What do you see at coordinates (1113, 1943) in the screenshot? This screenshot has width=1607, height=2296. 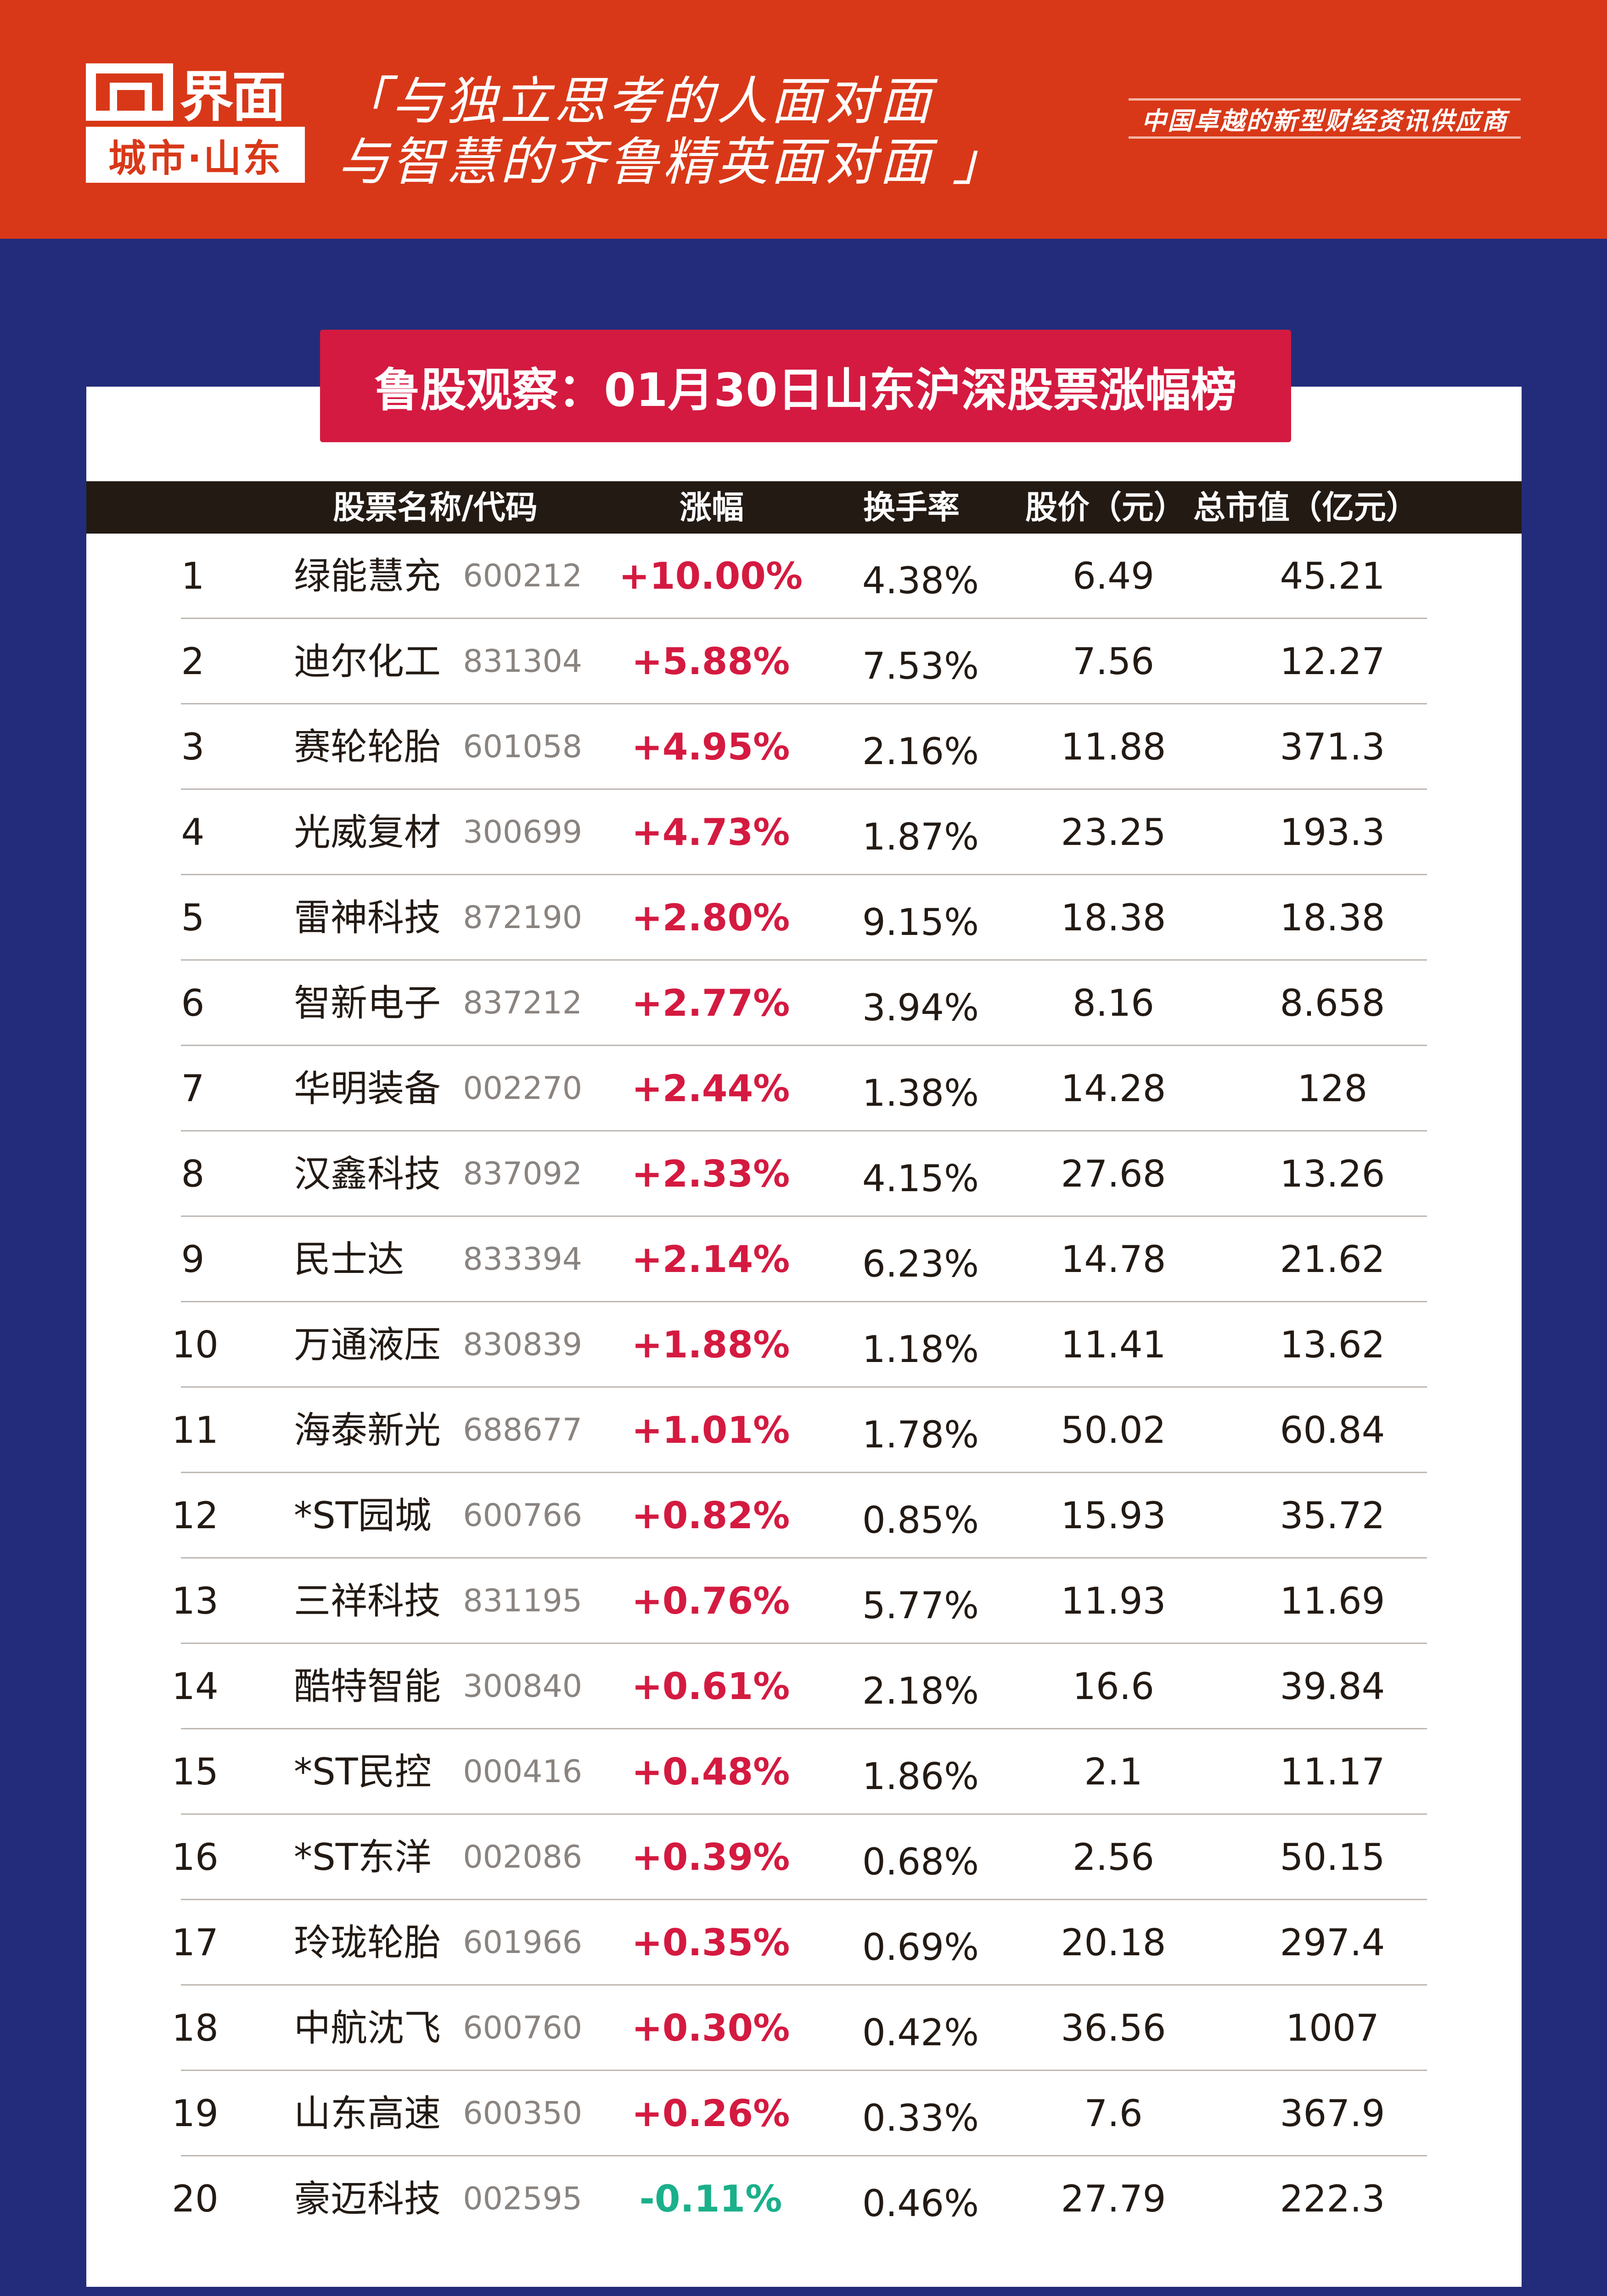 I see `price: 20.18` at bounding box center [1113, 1943].